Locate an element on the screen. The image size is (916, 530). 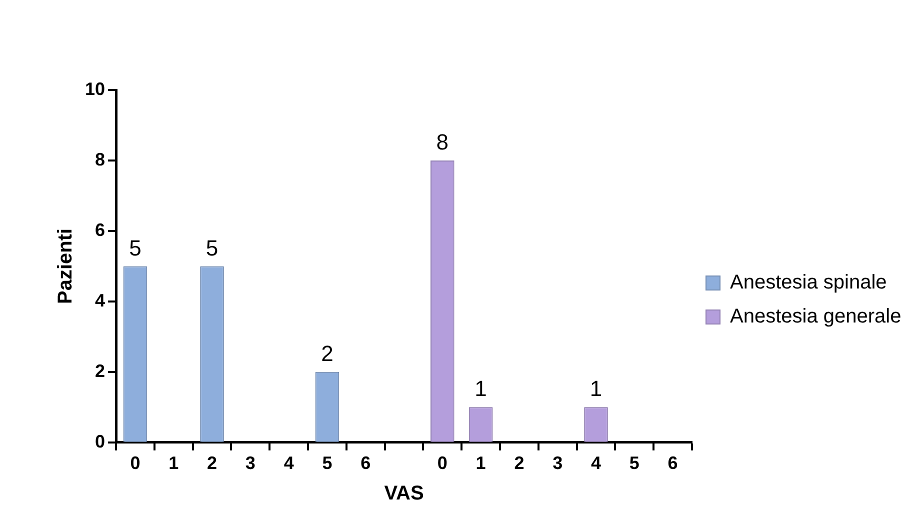
legend-label: Anestesia generale is located at coordinates (816, 317).